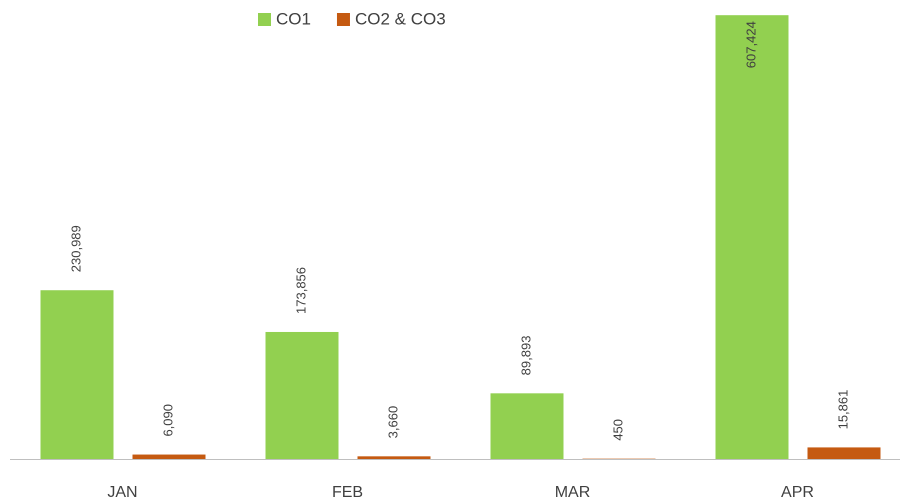 This screenshot has width=900, height=504. Describe the element at coordinates (750, 44) in the screenshot. I see `value-label: 607,424` at that location.